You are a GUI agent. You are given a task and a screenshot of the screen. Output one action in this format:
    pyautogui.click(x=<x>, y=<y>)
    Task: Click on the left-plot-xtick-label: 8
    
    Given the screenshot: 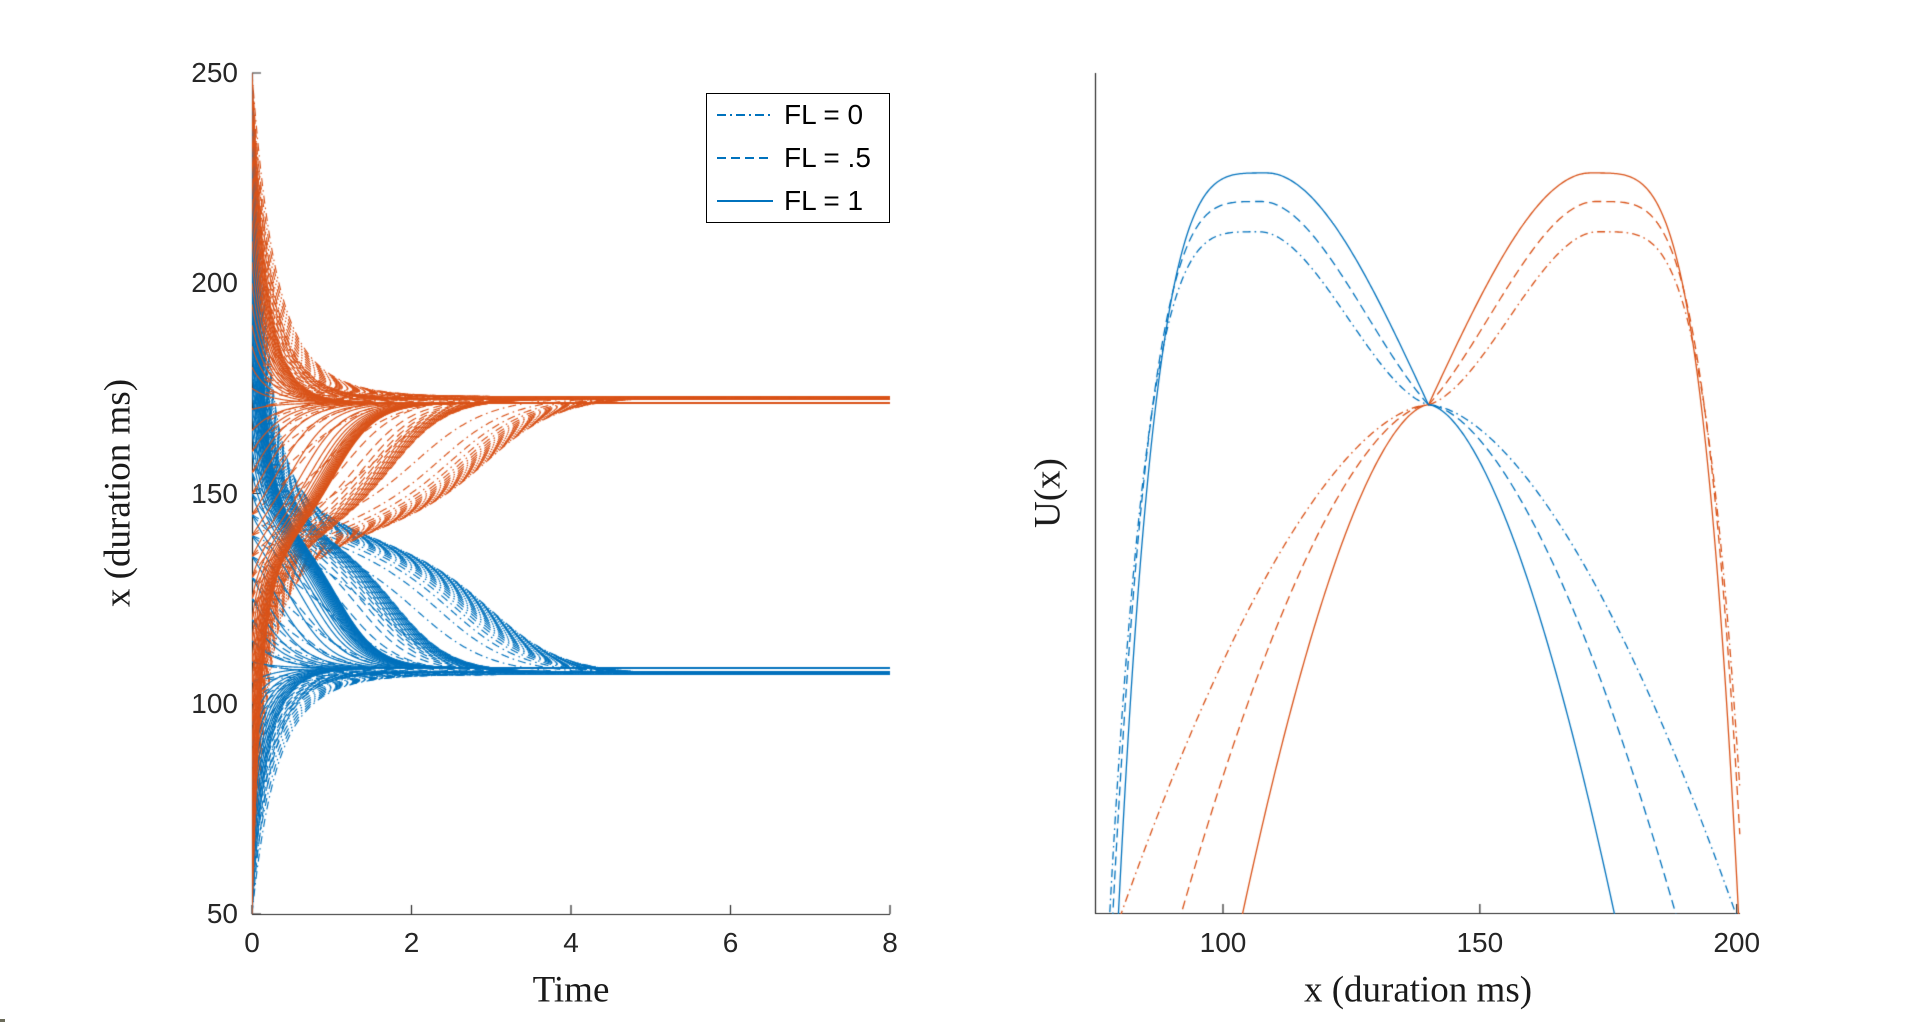 What is the action you would take?
    pyautogui.click(x=890, y=942)
    